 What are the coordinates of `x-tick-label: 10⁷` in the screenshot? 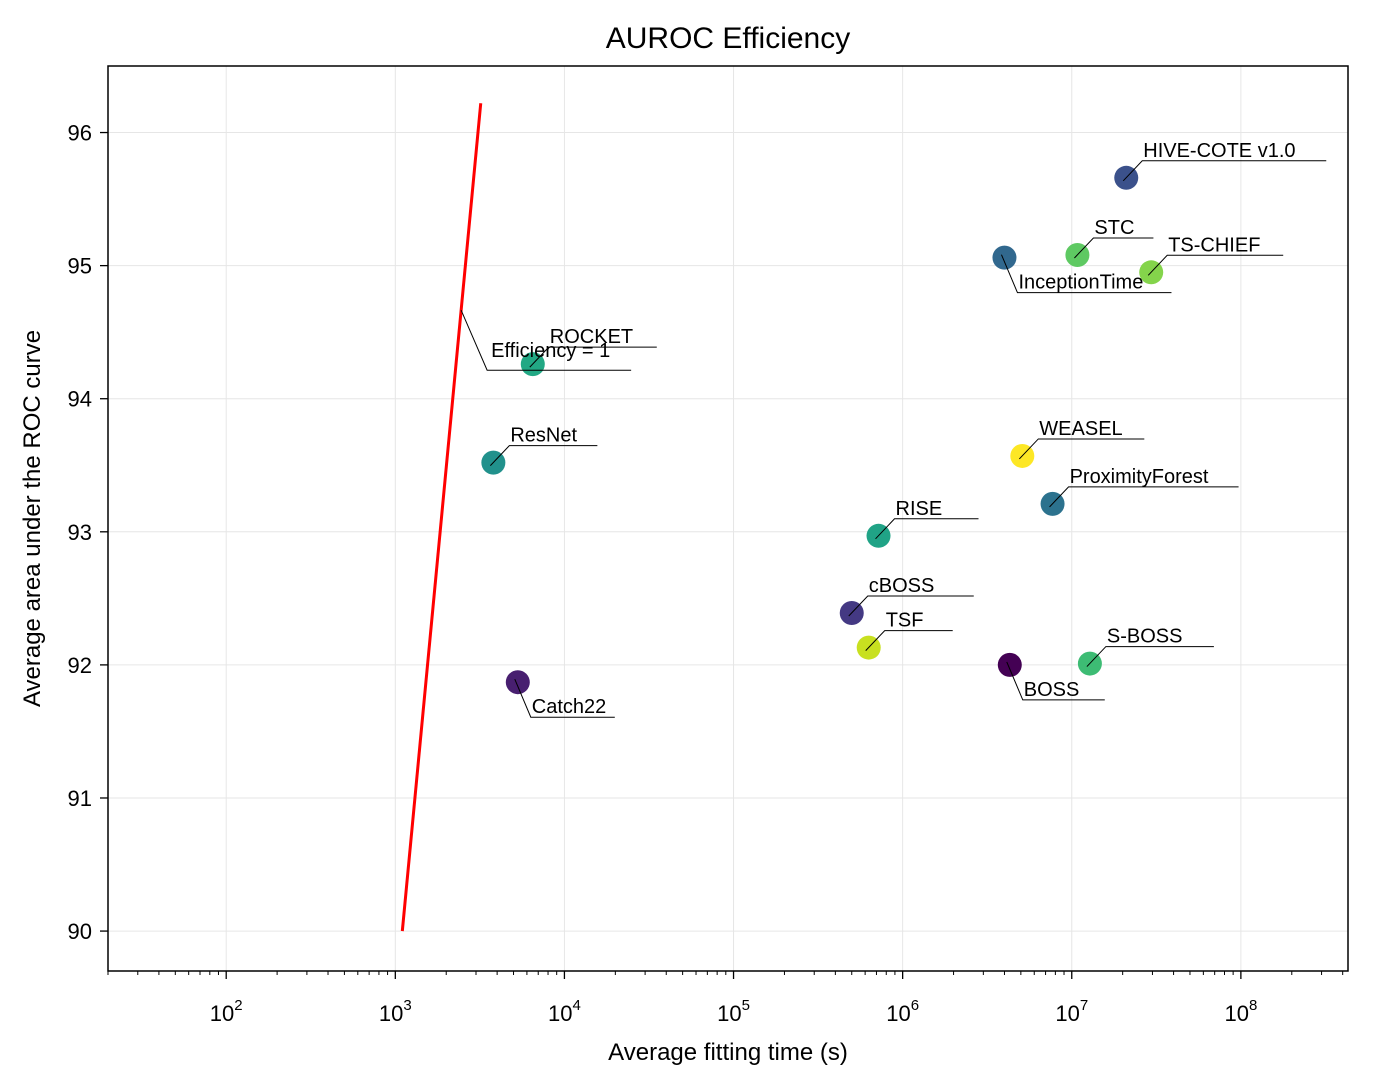 It's located at (1071, 1011).